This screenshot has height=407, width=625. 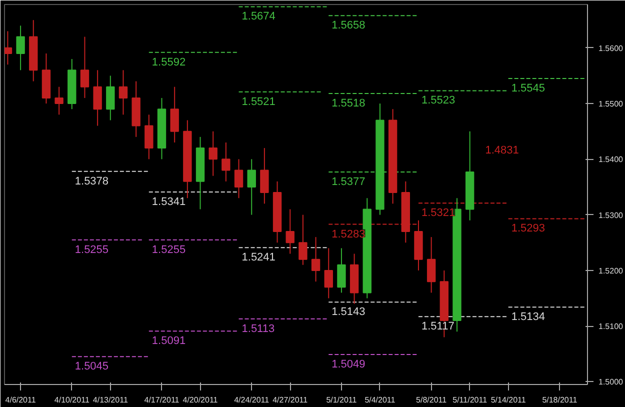 I want to click on series-label: 1.5134, so click(x=528, y=317).